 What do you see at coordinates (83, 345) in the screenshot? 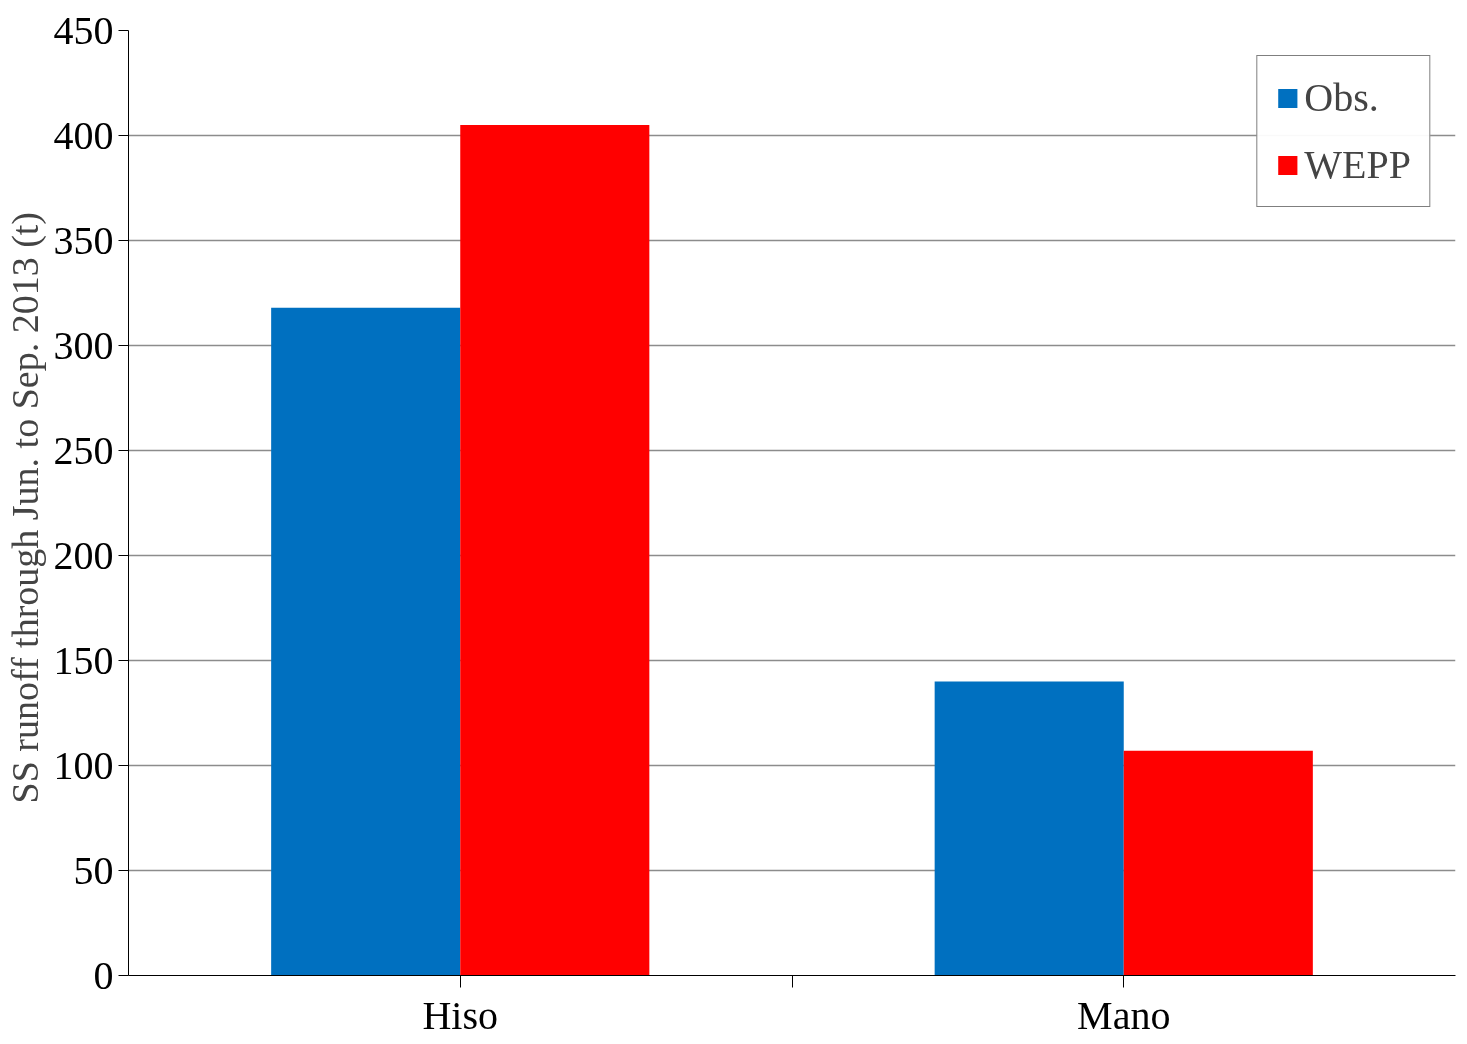
I see `y-tick-label: 300` at bounding box center [83, 345].